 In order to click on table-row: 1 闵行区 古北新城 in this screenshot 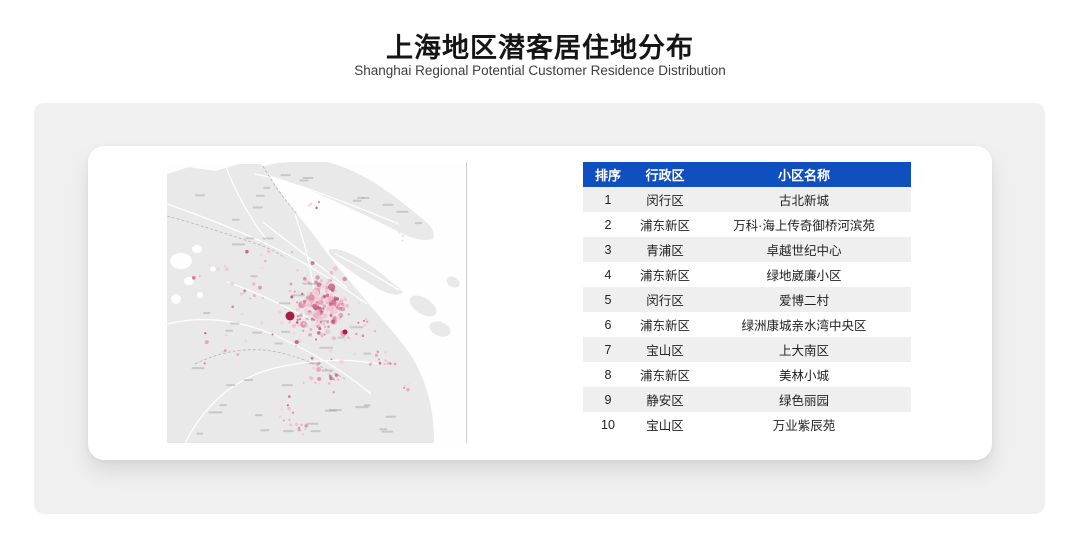, I will do `click(747, 199)`.